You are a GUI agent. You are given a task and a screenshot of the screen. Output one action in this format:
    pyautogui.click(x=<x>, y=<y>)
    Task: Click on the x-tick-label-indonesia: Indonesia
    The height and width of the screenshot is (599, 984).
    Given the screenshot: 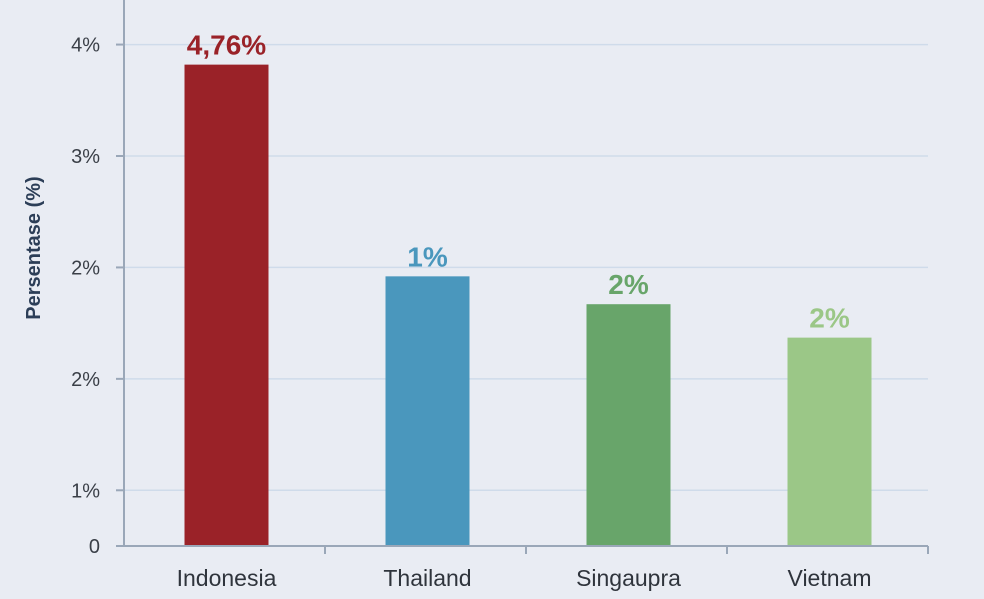 What is the action you would take?
    pyautogui.click(x=227, y=578)
    